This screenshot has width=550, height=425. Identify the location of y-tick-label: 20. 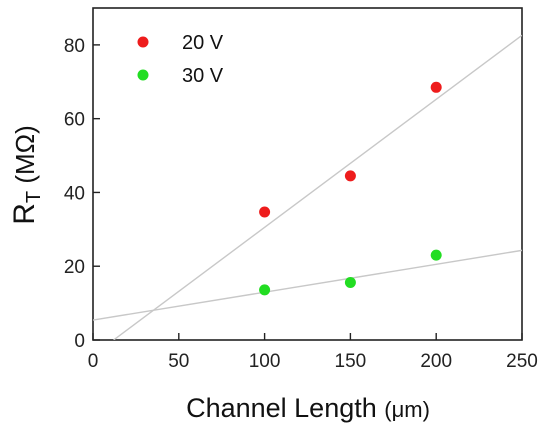
(74, 267).